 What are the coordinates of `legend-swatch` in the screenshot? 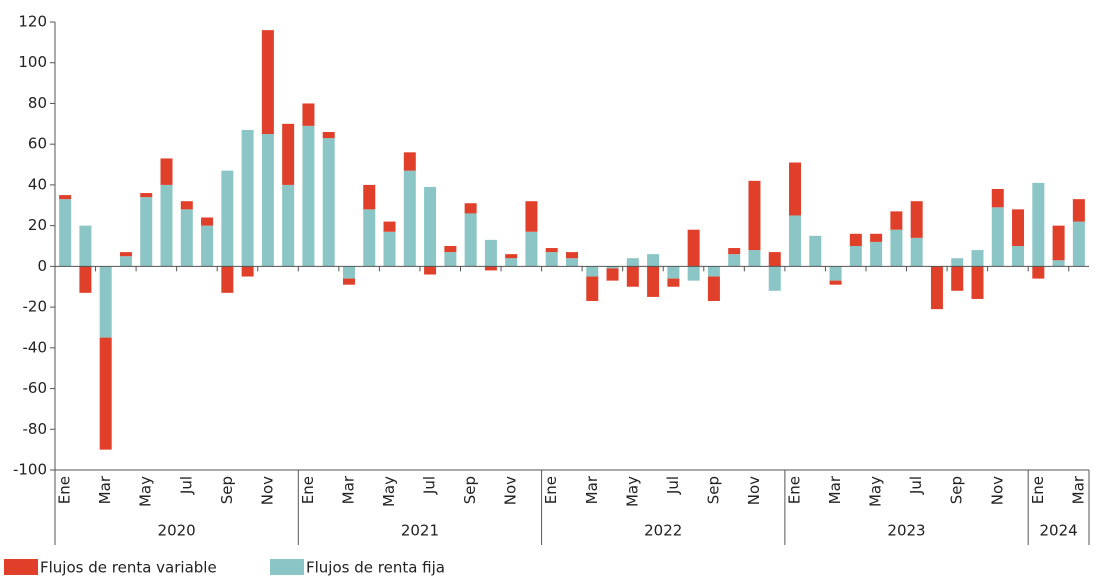 It's located at (287, 567).